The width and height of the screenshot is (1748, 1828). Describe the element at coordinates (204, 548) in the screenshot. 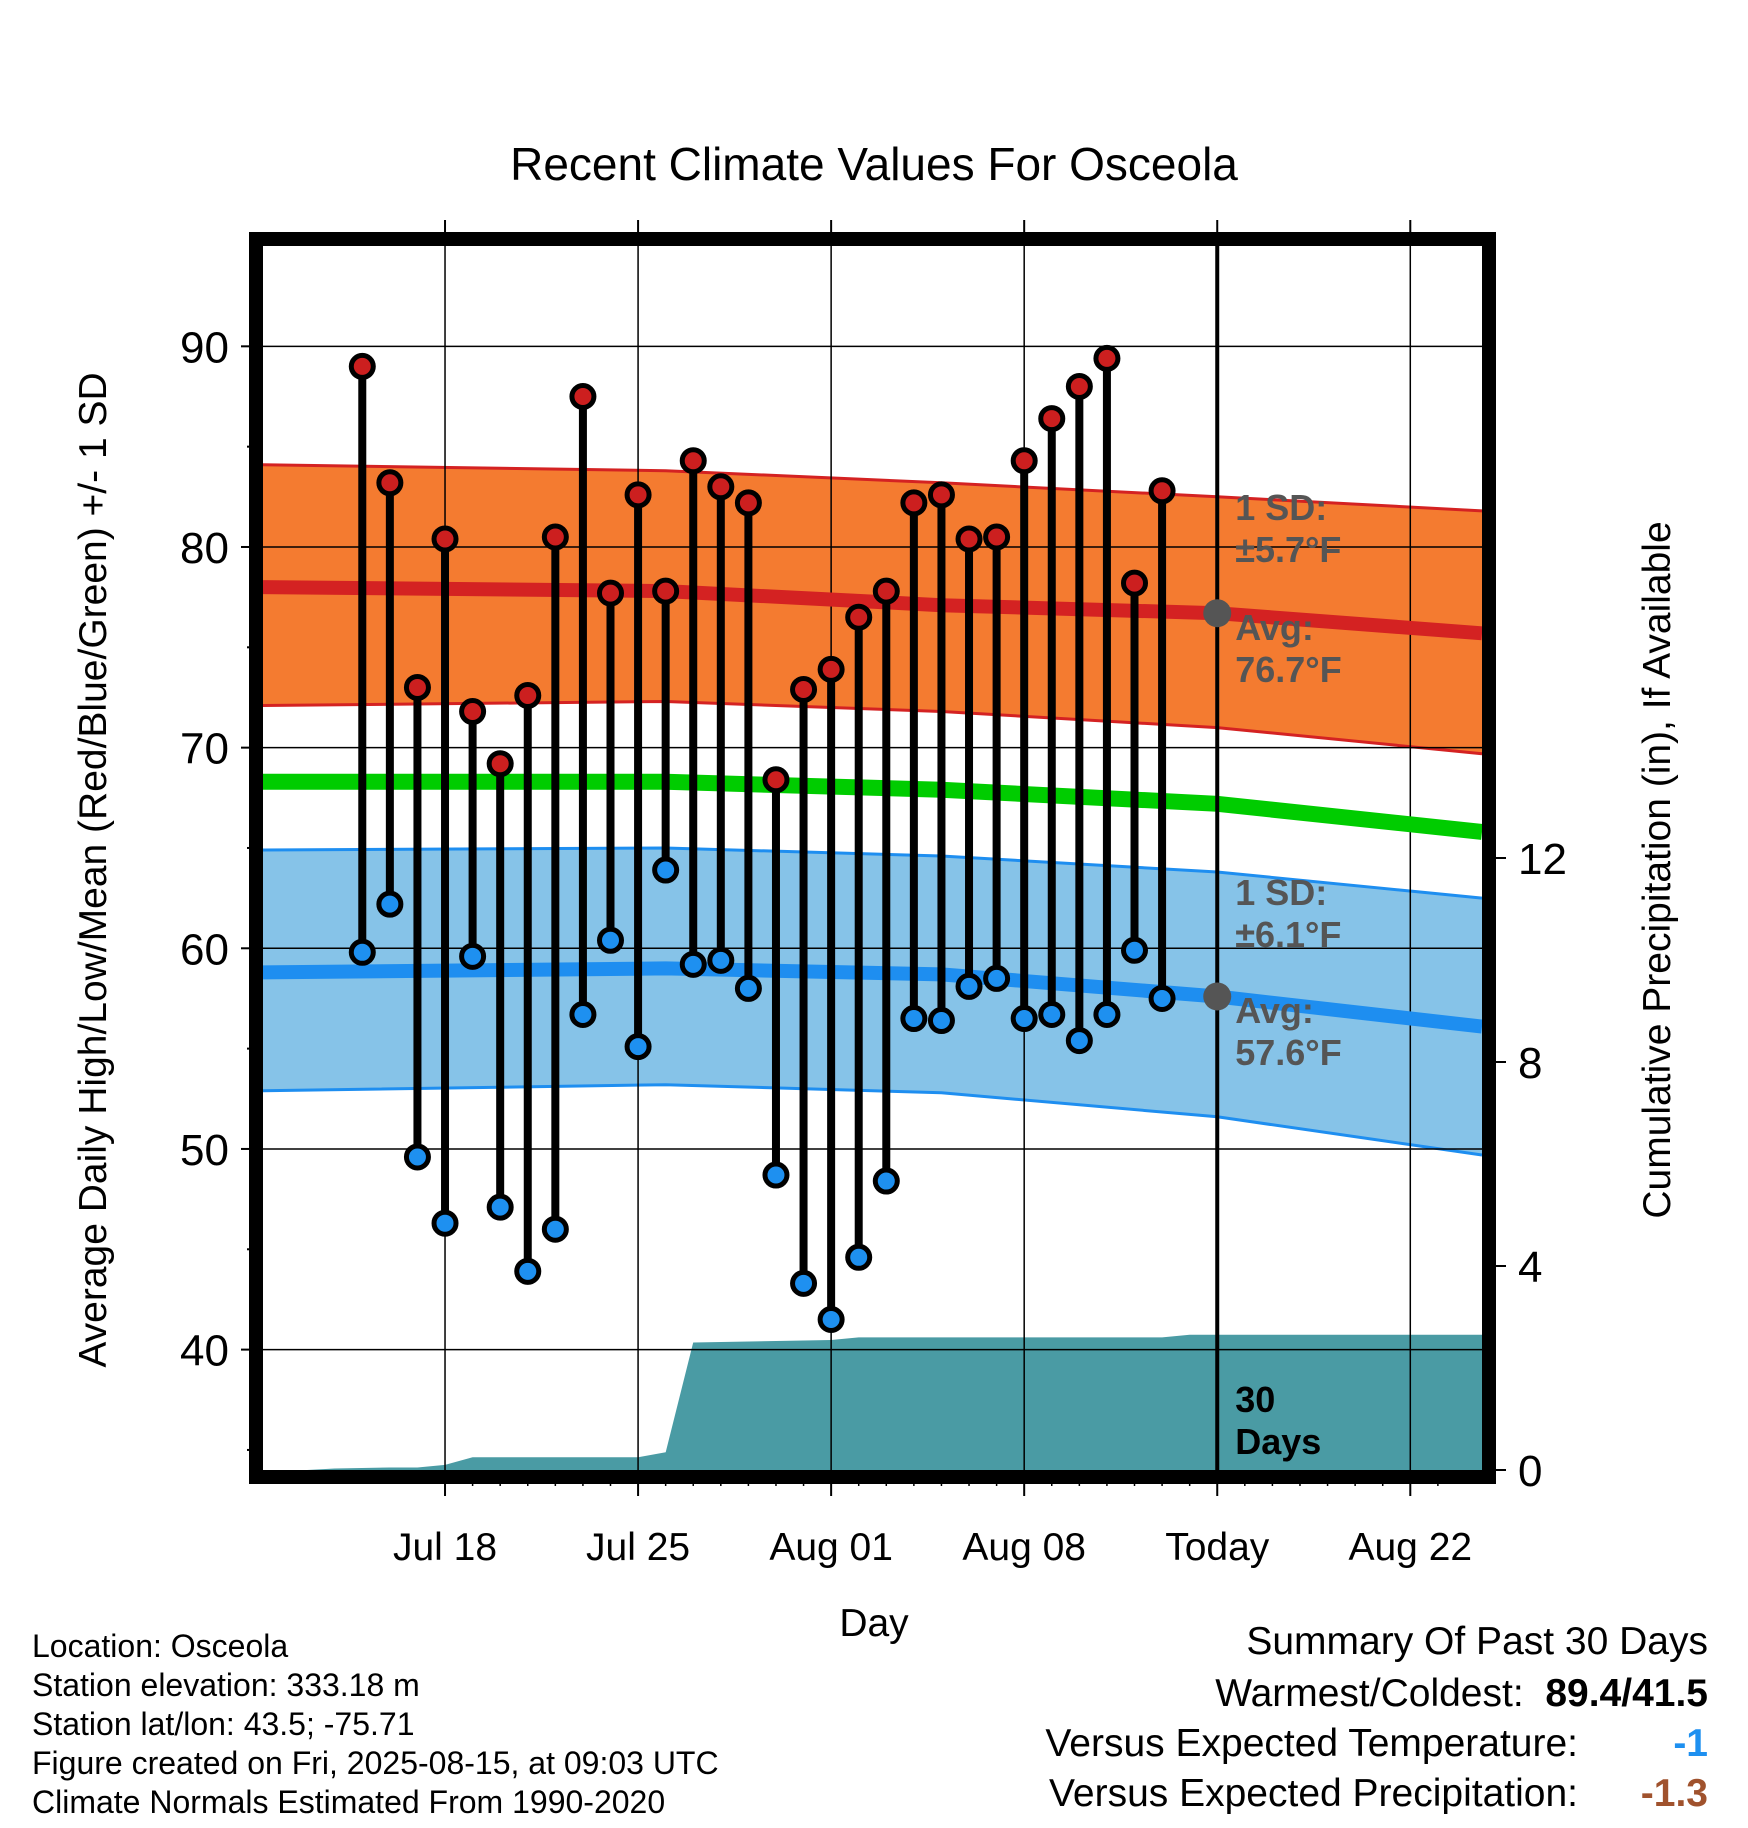

I see `y-tick-label-80: 80` at that location.